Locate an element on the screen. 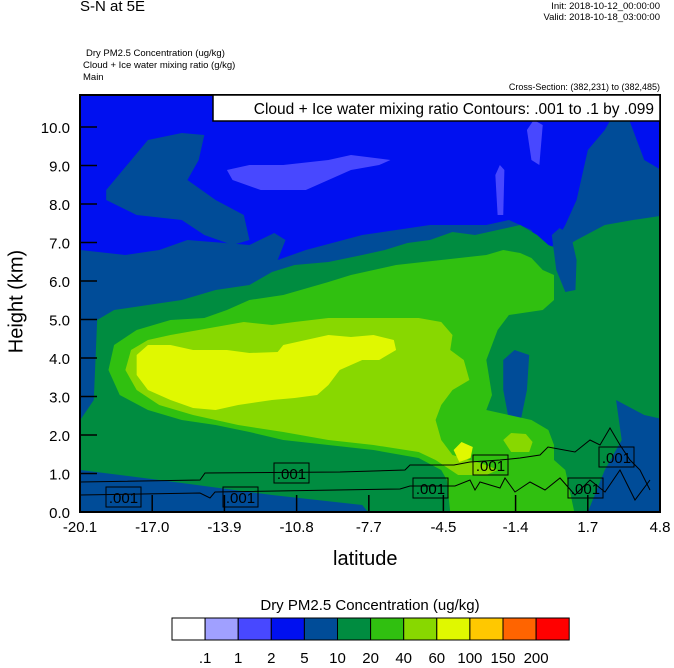 The height and width of the screenshot is (668, 674). colorbar-title: Dry PM2.5 Concentration (ug/kg) is located at coordinates (370, 605).